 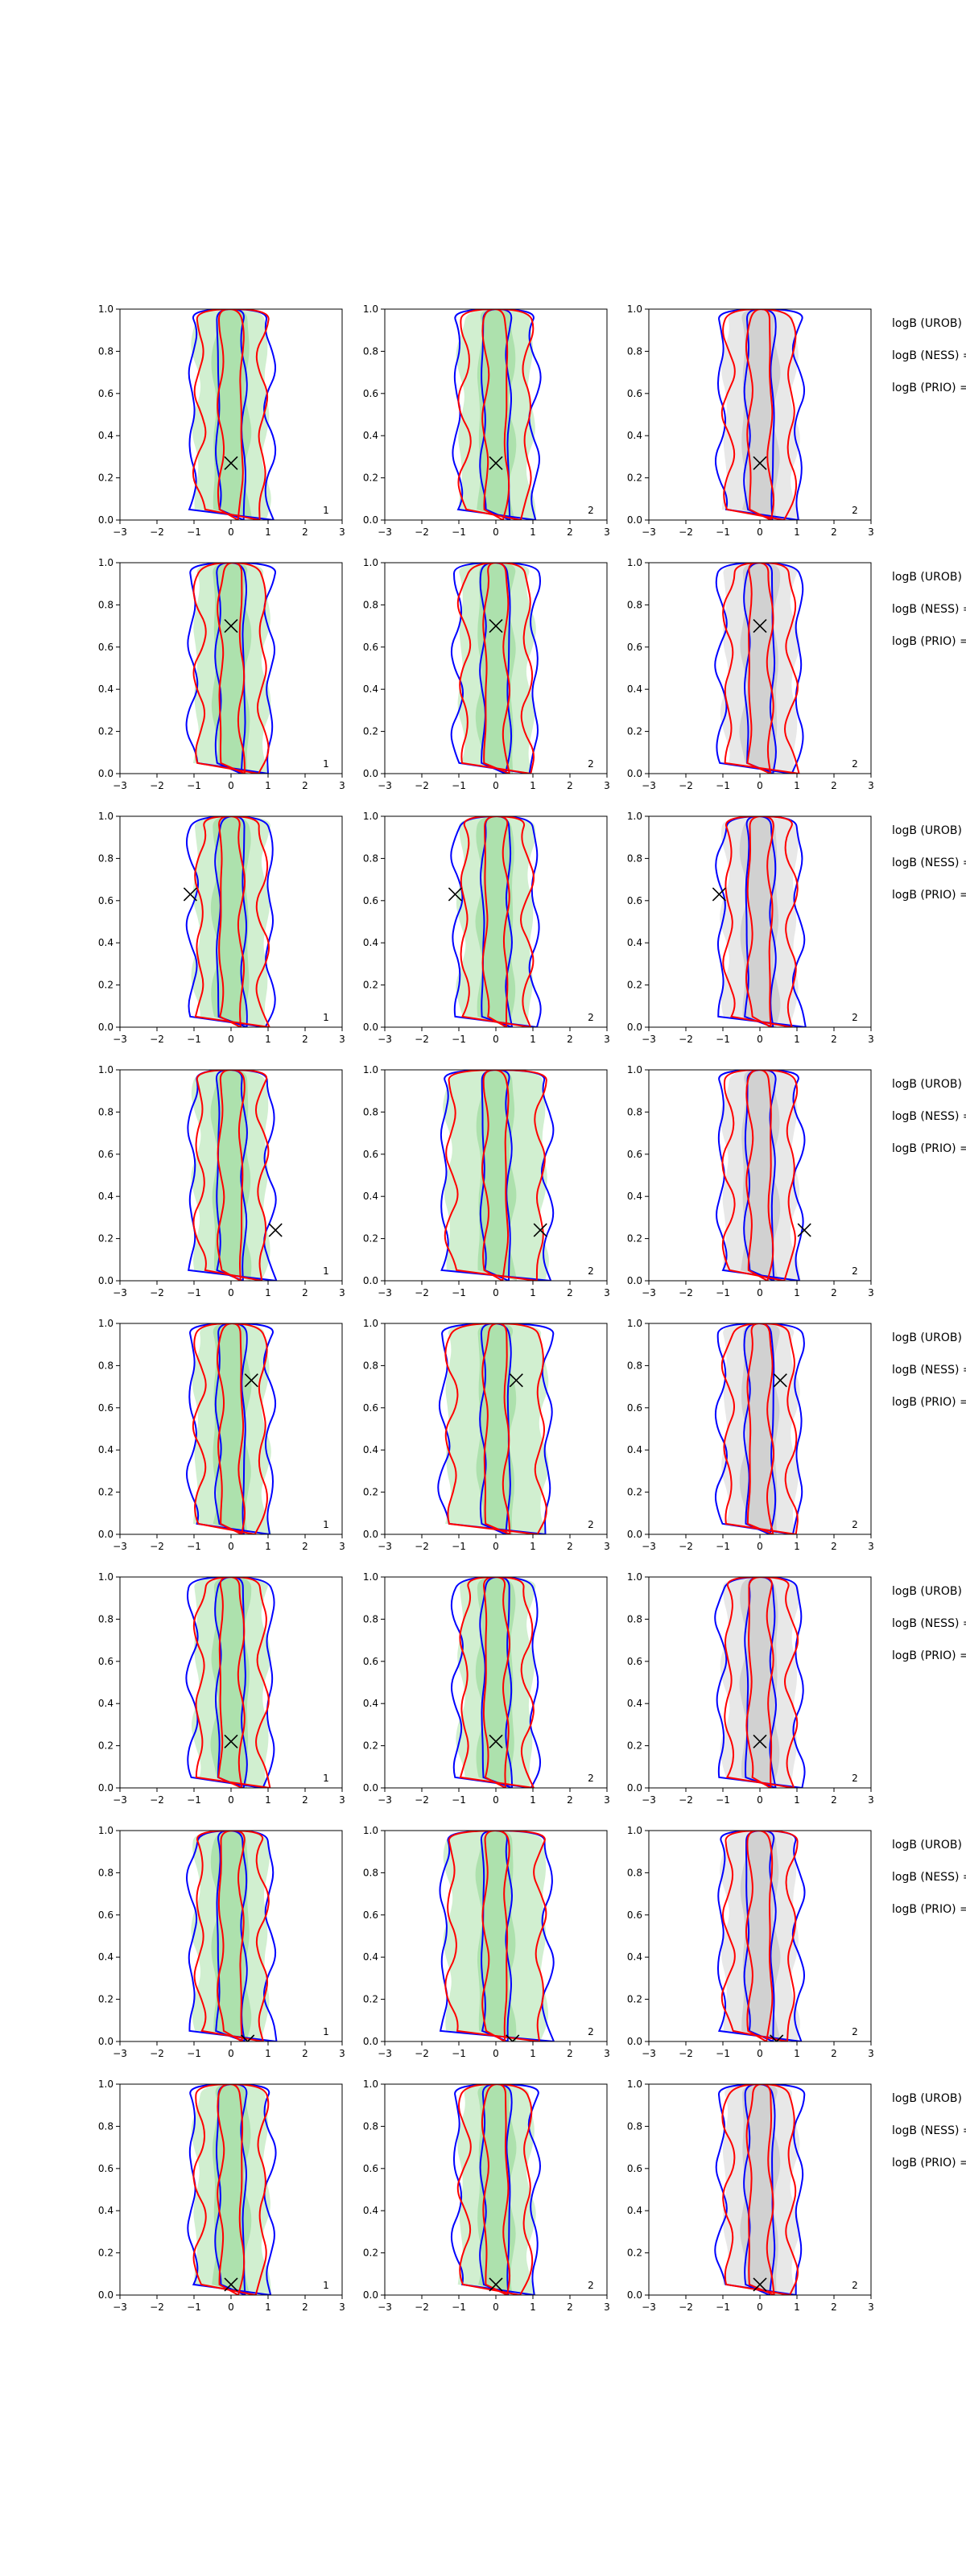 I want to click on subplot-r1-c3: −3 −2 −1 0 1 2 30.00.20.40.60.81.02, so click(x=750, y=421).